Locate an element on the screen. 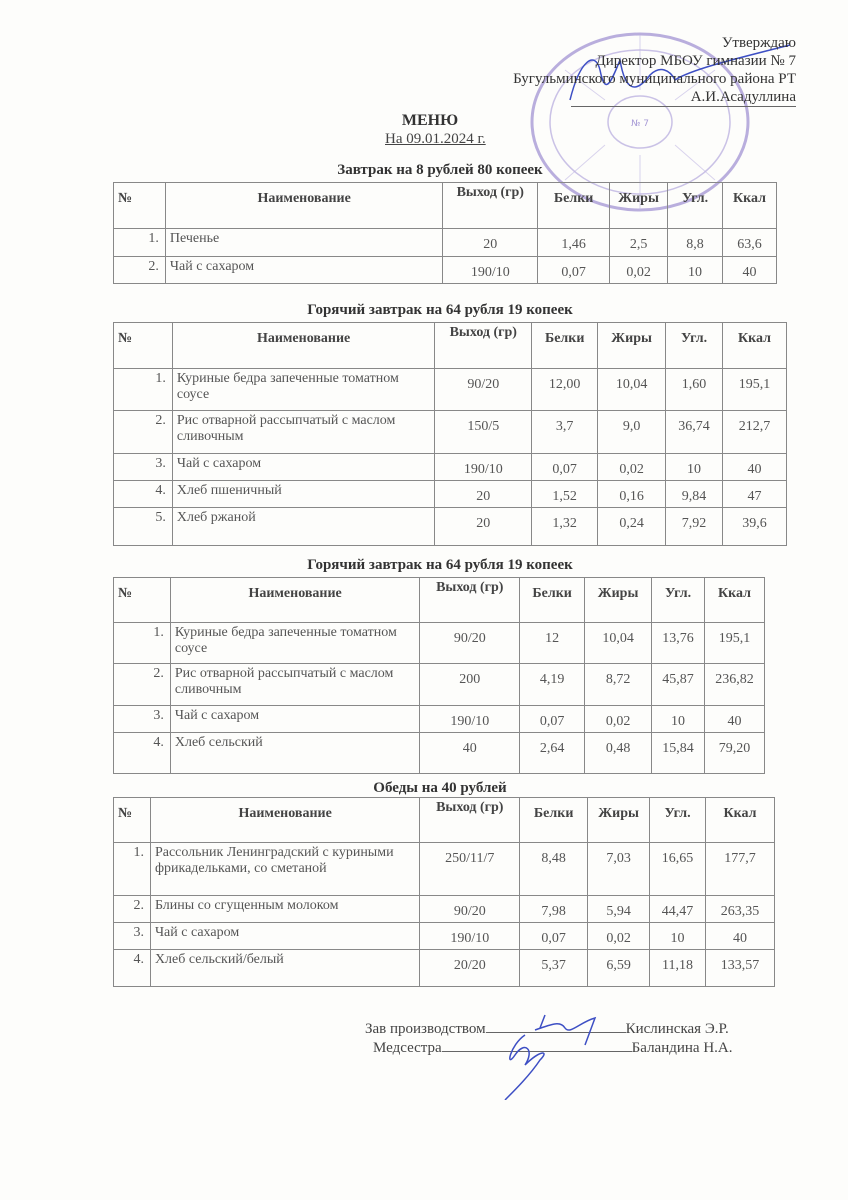 This screenshot has width=848, height=1200. approval-line: Утверждаю is located at coordinates (758, 43).